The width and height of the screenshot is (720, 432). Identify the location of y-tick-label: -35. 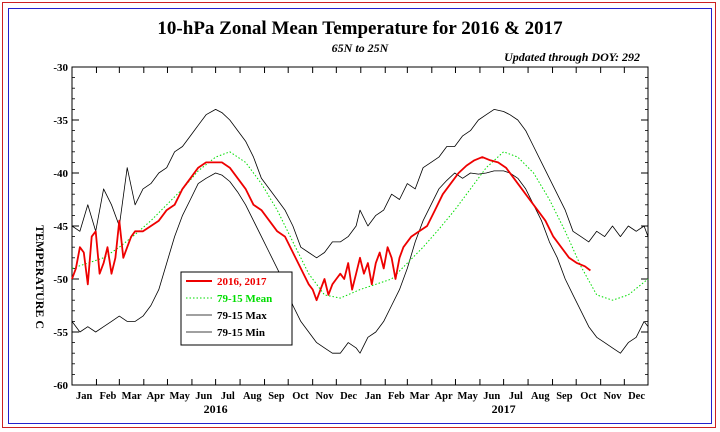
(60, 121).